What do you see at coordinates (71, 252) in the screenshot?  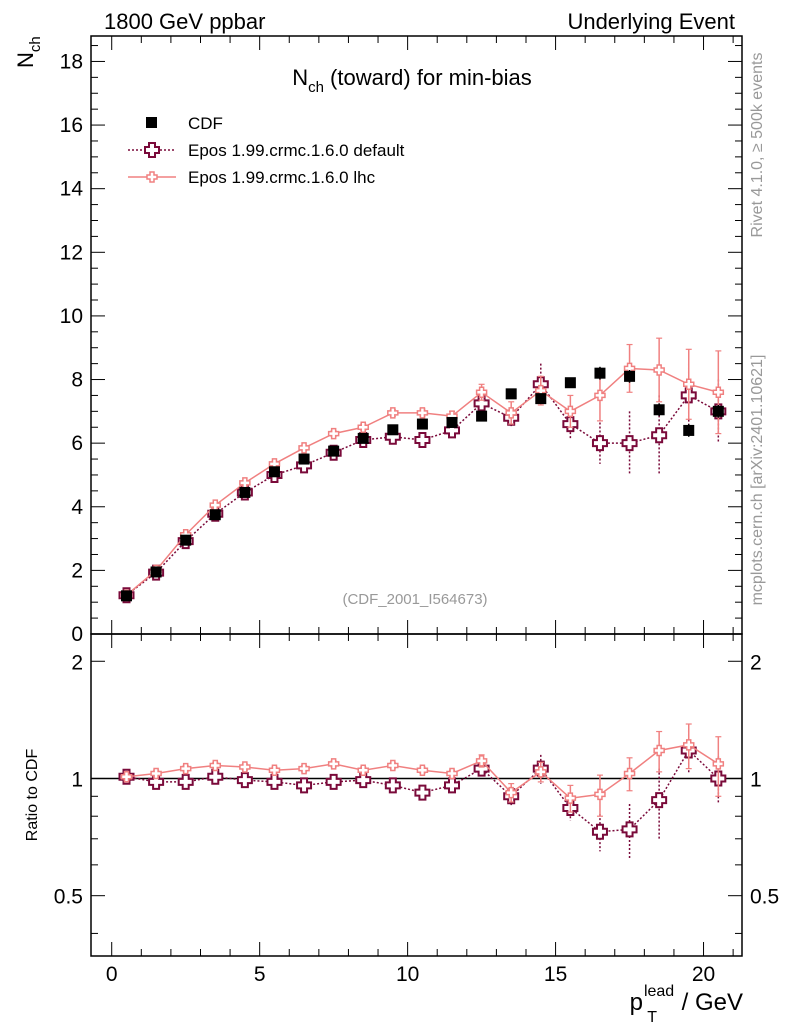 I see `main-y-tick-label: 12` at bounding box center [71, 252].